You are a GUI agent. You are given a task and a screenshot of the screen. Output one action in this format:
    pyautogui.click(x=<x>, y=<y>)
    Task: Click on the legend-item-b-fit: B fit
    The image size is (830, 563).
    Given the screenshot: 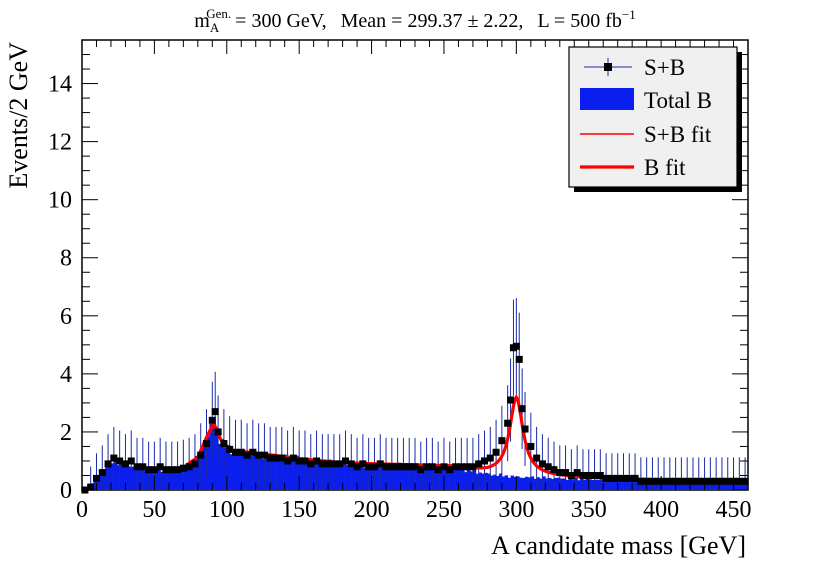 What is the action you would take?
    pyautogui.click(x=633, y=167)
    